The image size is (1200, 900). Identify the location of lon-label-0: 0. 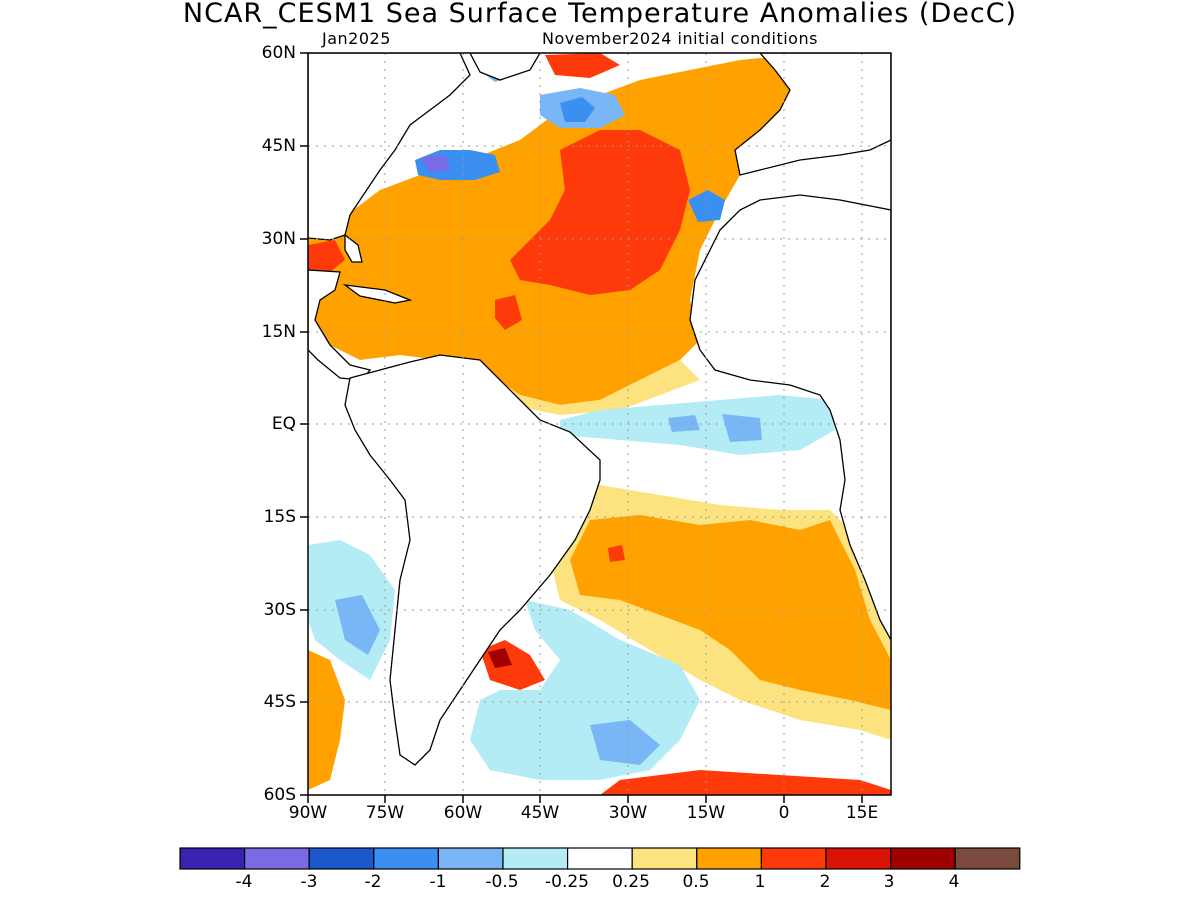
(784, 813).